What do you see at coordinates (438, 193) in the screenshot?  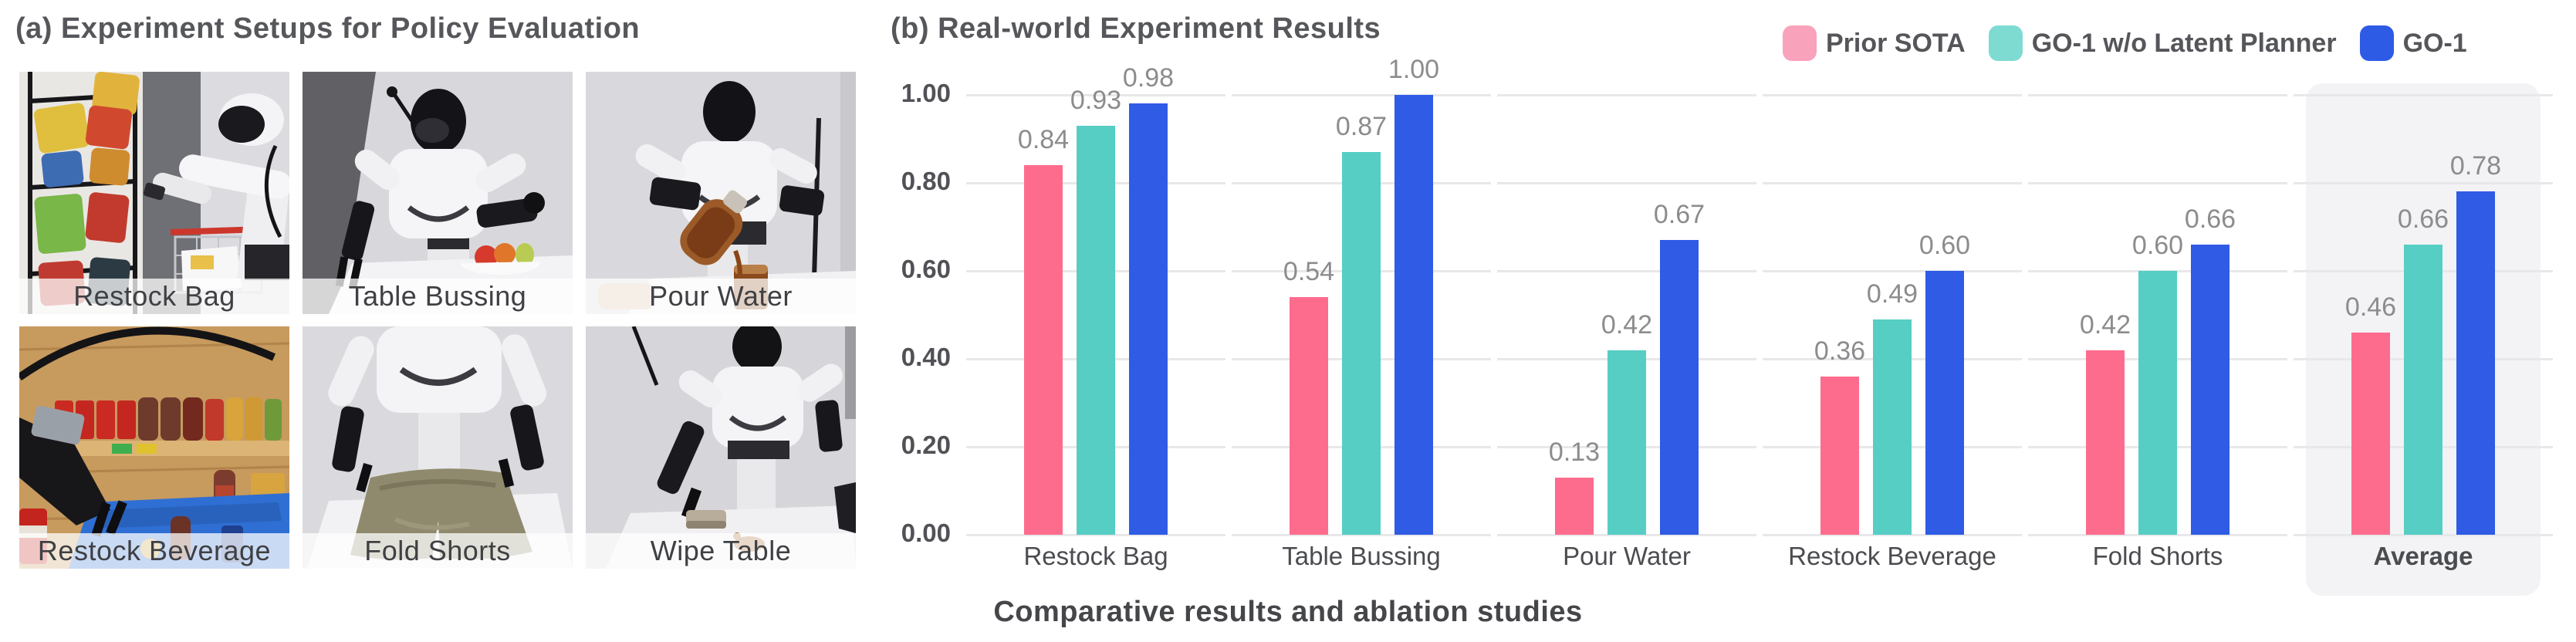 I see `photo-table-bussing: Table Bussing` at bounding box center [438, 193].